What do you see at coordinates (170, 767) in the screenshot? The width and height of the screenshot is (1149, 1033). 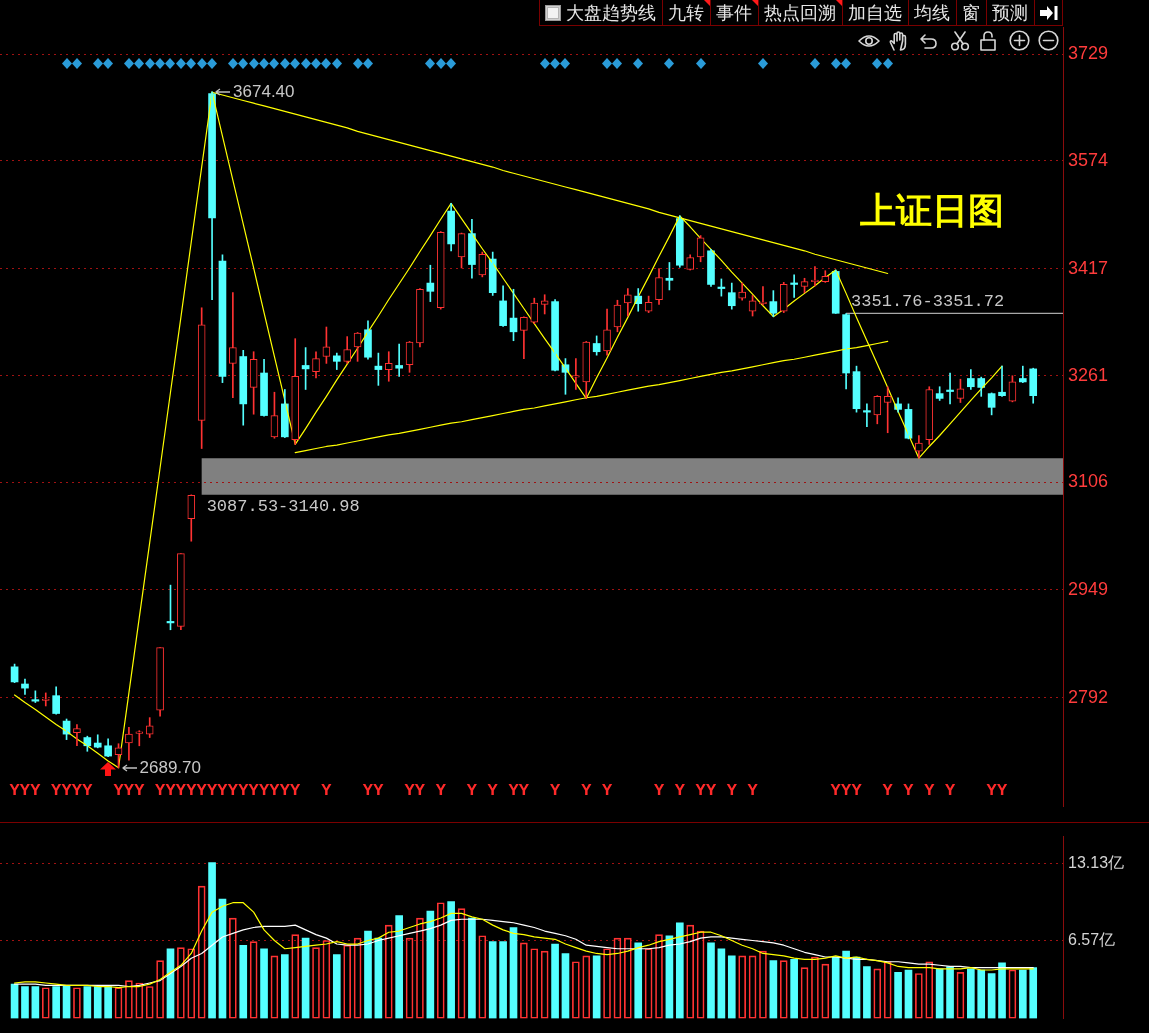 I see `annotation: 2689.70` at bounding box center [170, 767].